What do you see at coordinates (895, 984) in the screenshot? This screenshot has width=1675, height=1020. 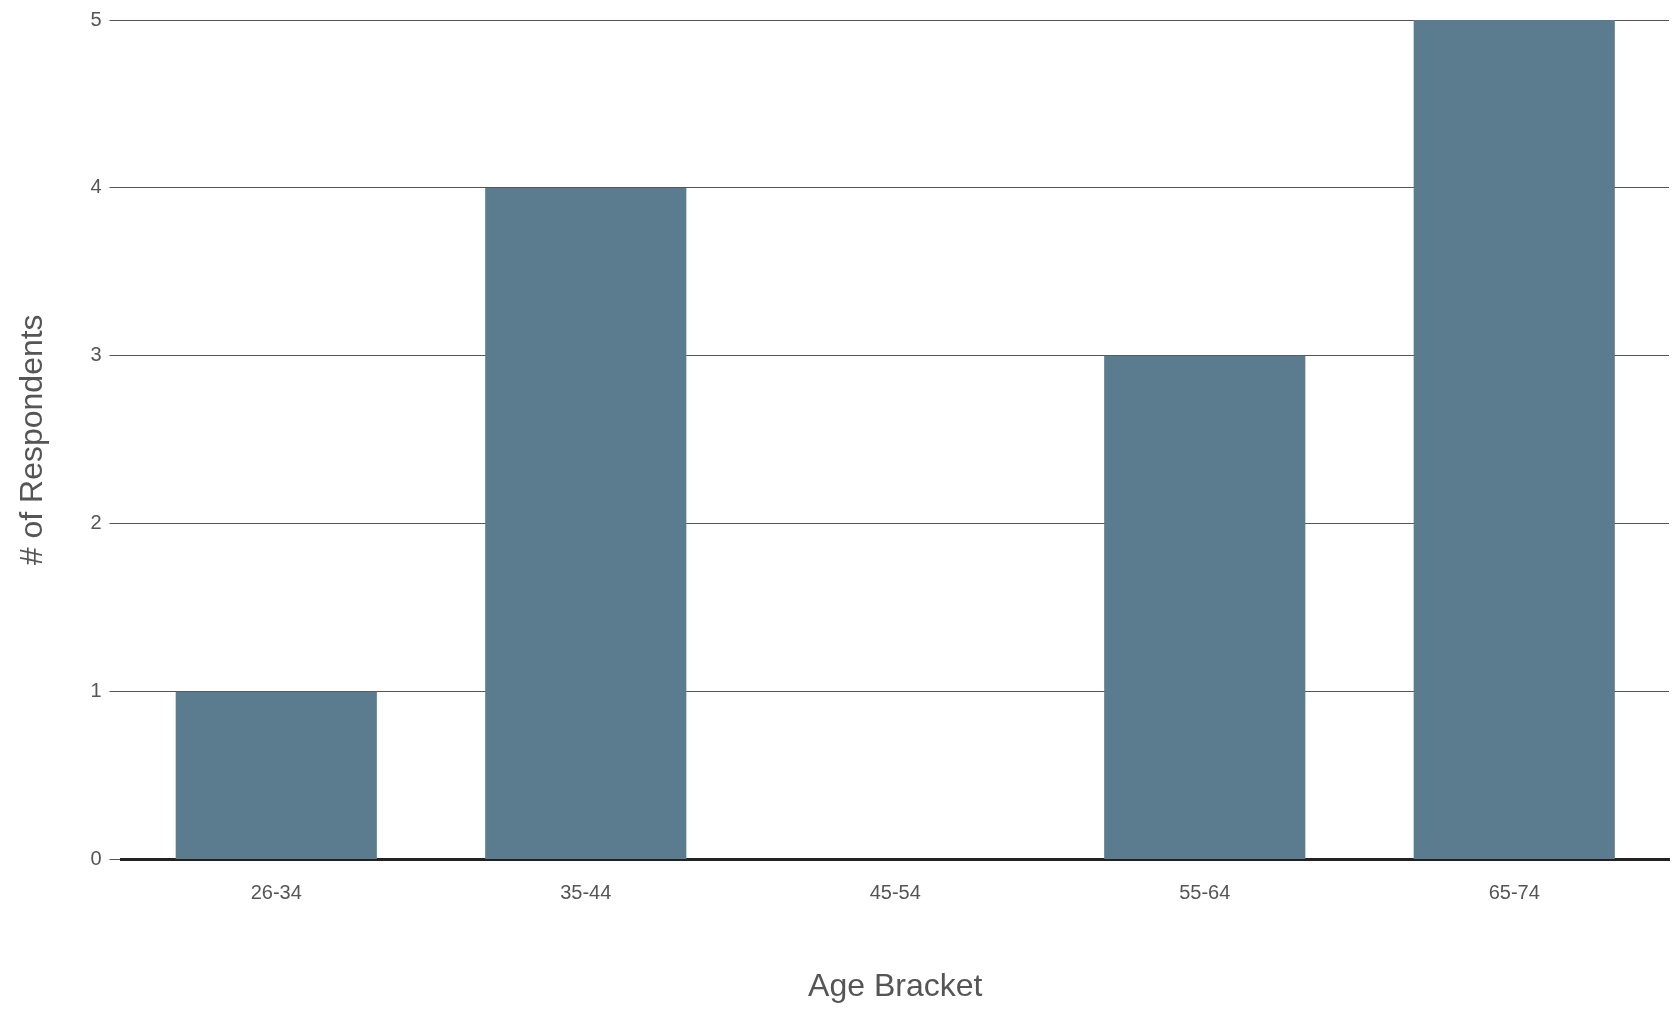 I see `x-axis-title: Age Bracket` at bounding box center [895, 984].